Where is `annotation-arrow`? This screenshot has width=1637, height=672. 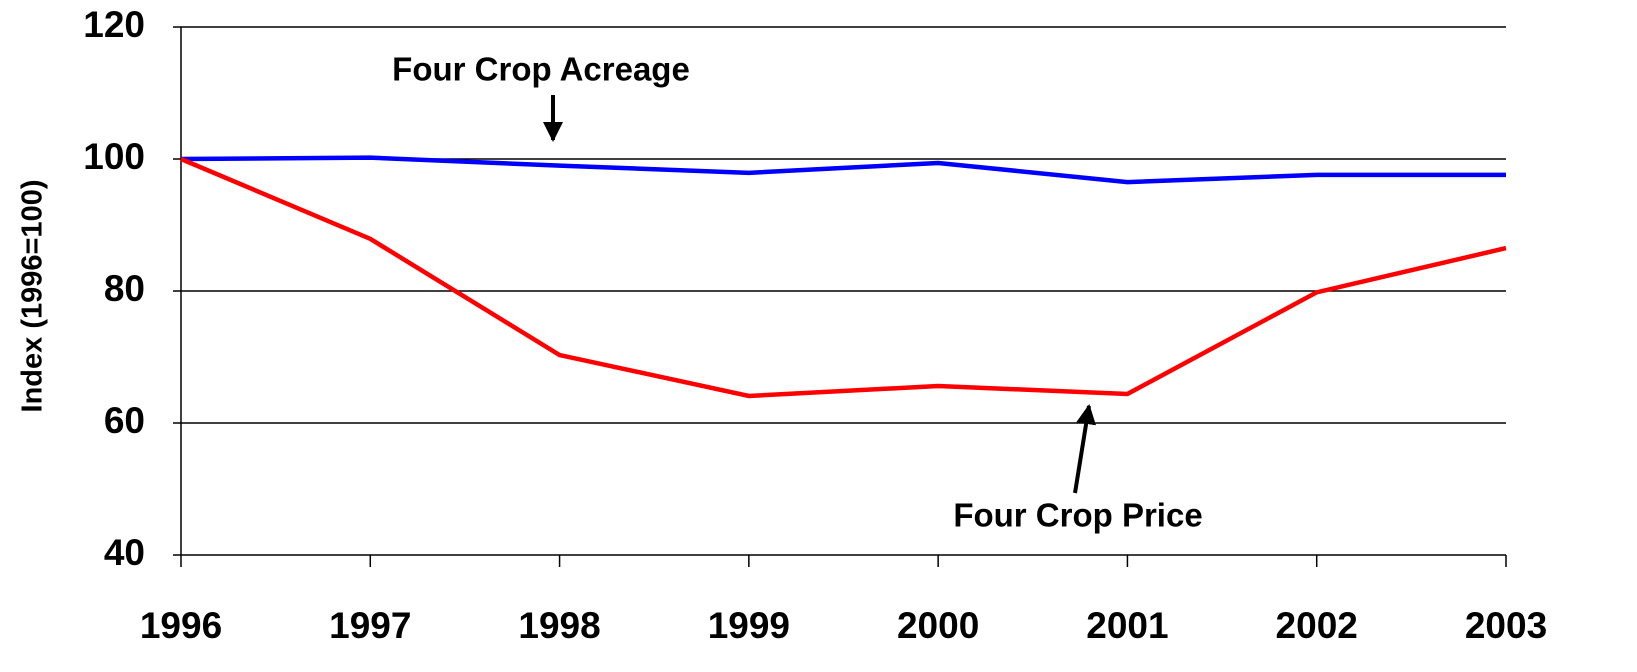
annotation-arrow is located at coordinates (1085, 449).